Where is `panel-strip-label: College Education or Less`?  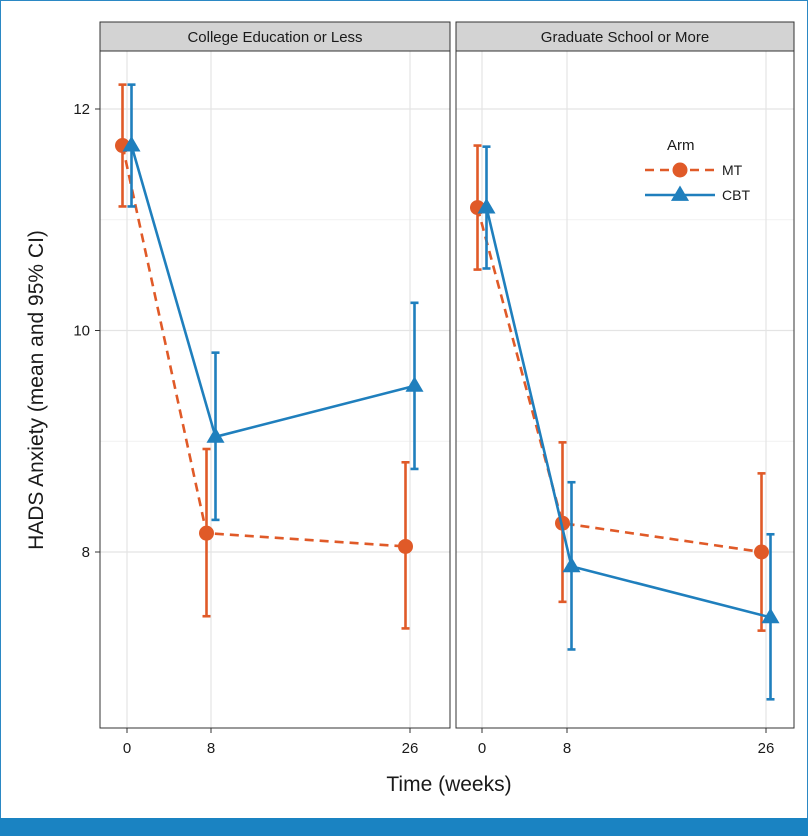
panel-strip-label: College Education or Less is located at coordinates (274, 37).